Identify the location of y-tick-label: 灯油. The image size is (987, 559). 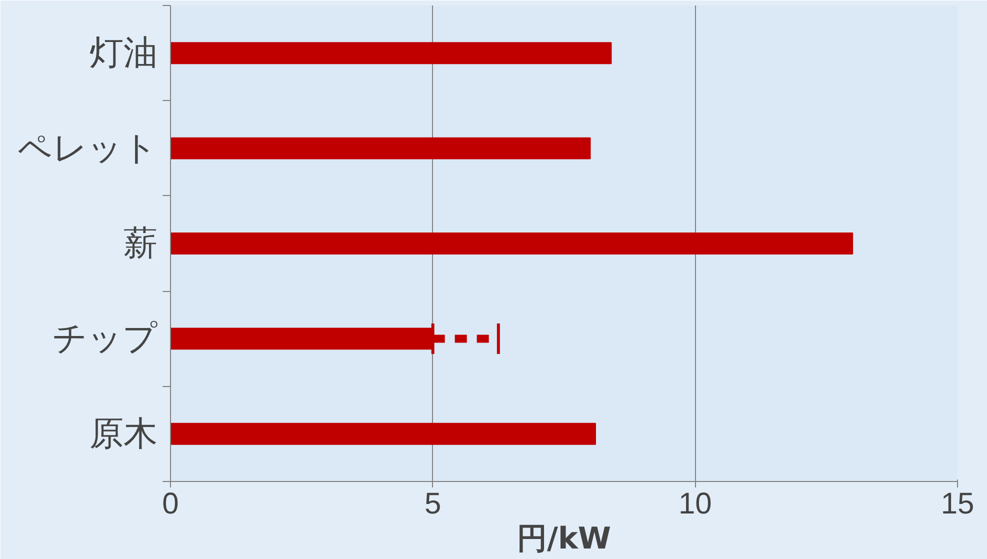
(124, 53).